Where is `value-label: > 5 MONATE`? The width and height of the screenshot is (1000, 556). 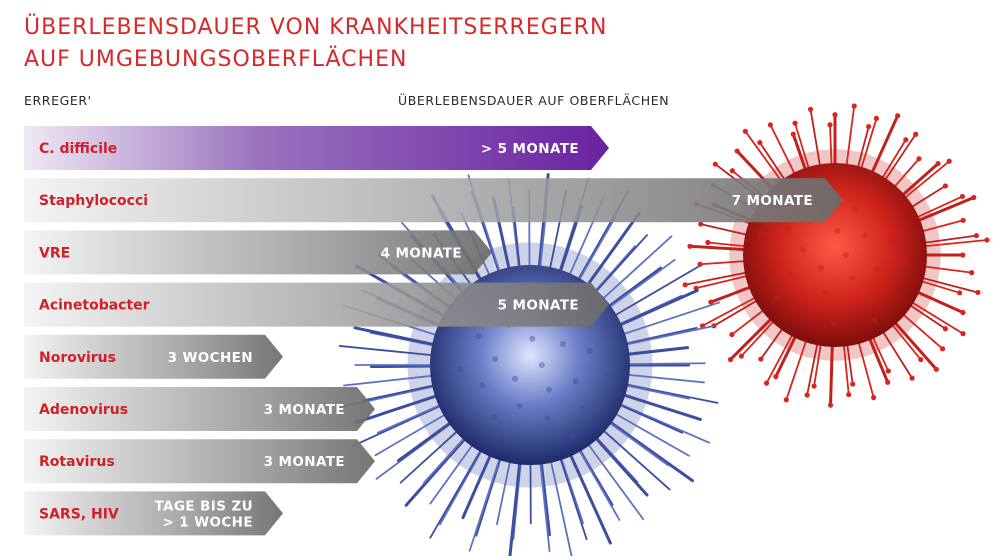
value-label: > 5 MONATE is located at coordinates (530, 149).